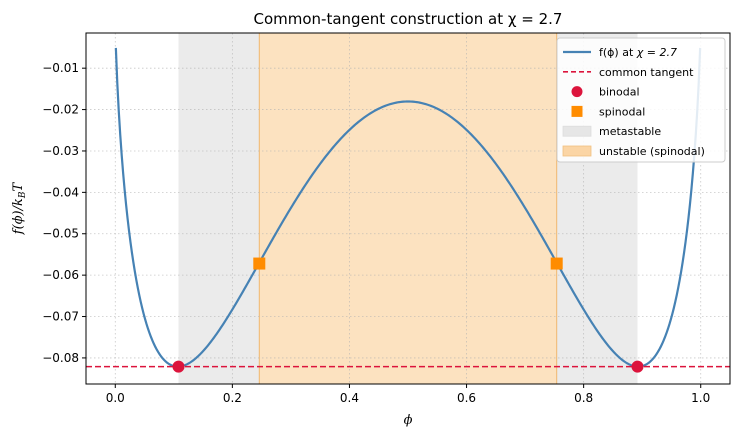 The width and height of the screenshot is (740, 440). Describe the element at coordinates (18, 216) in the screenshot. I see `y-label-main: f(ϕ)/k` at that location.